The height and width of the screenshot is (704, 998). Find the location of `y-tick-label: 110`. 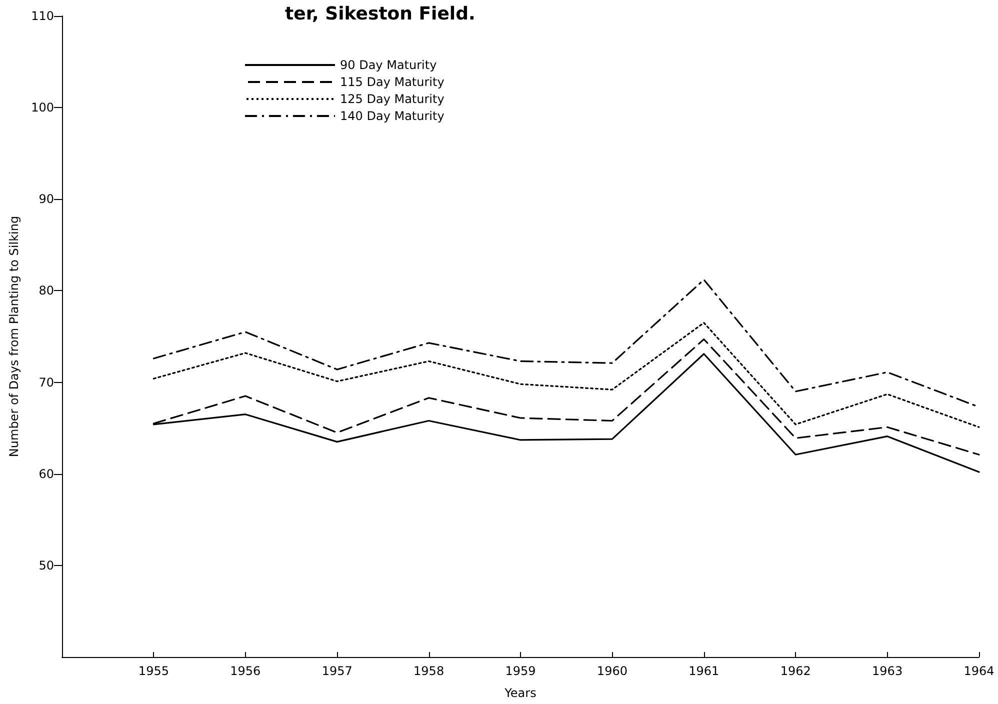

y-tick-label: 110 is located at coordinates (42, 16).